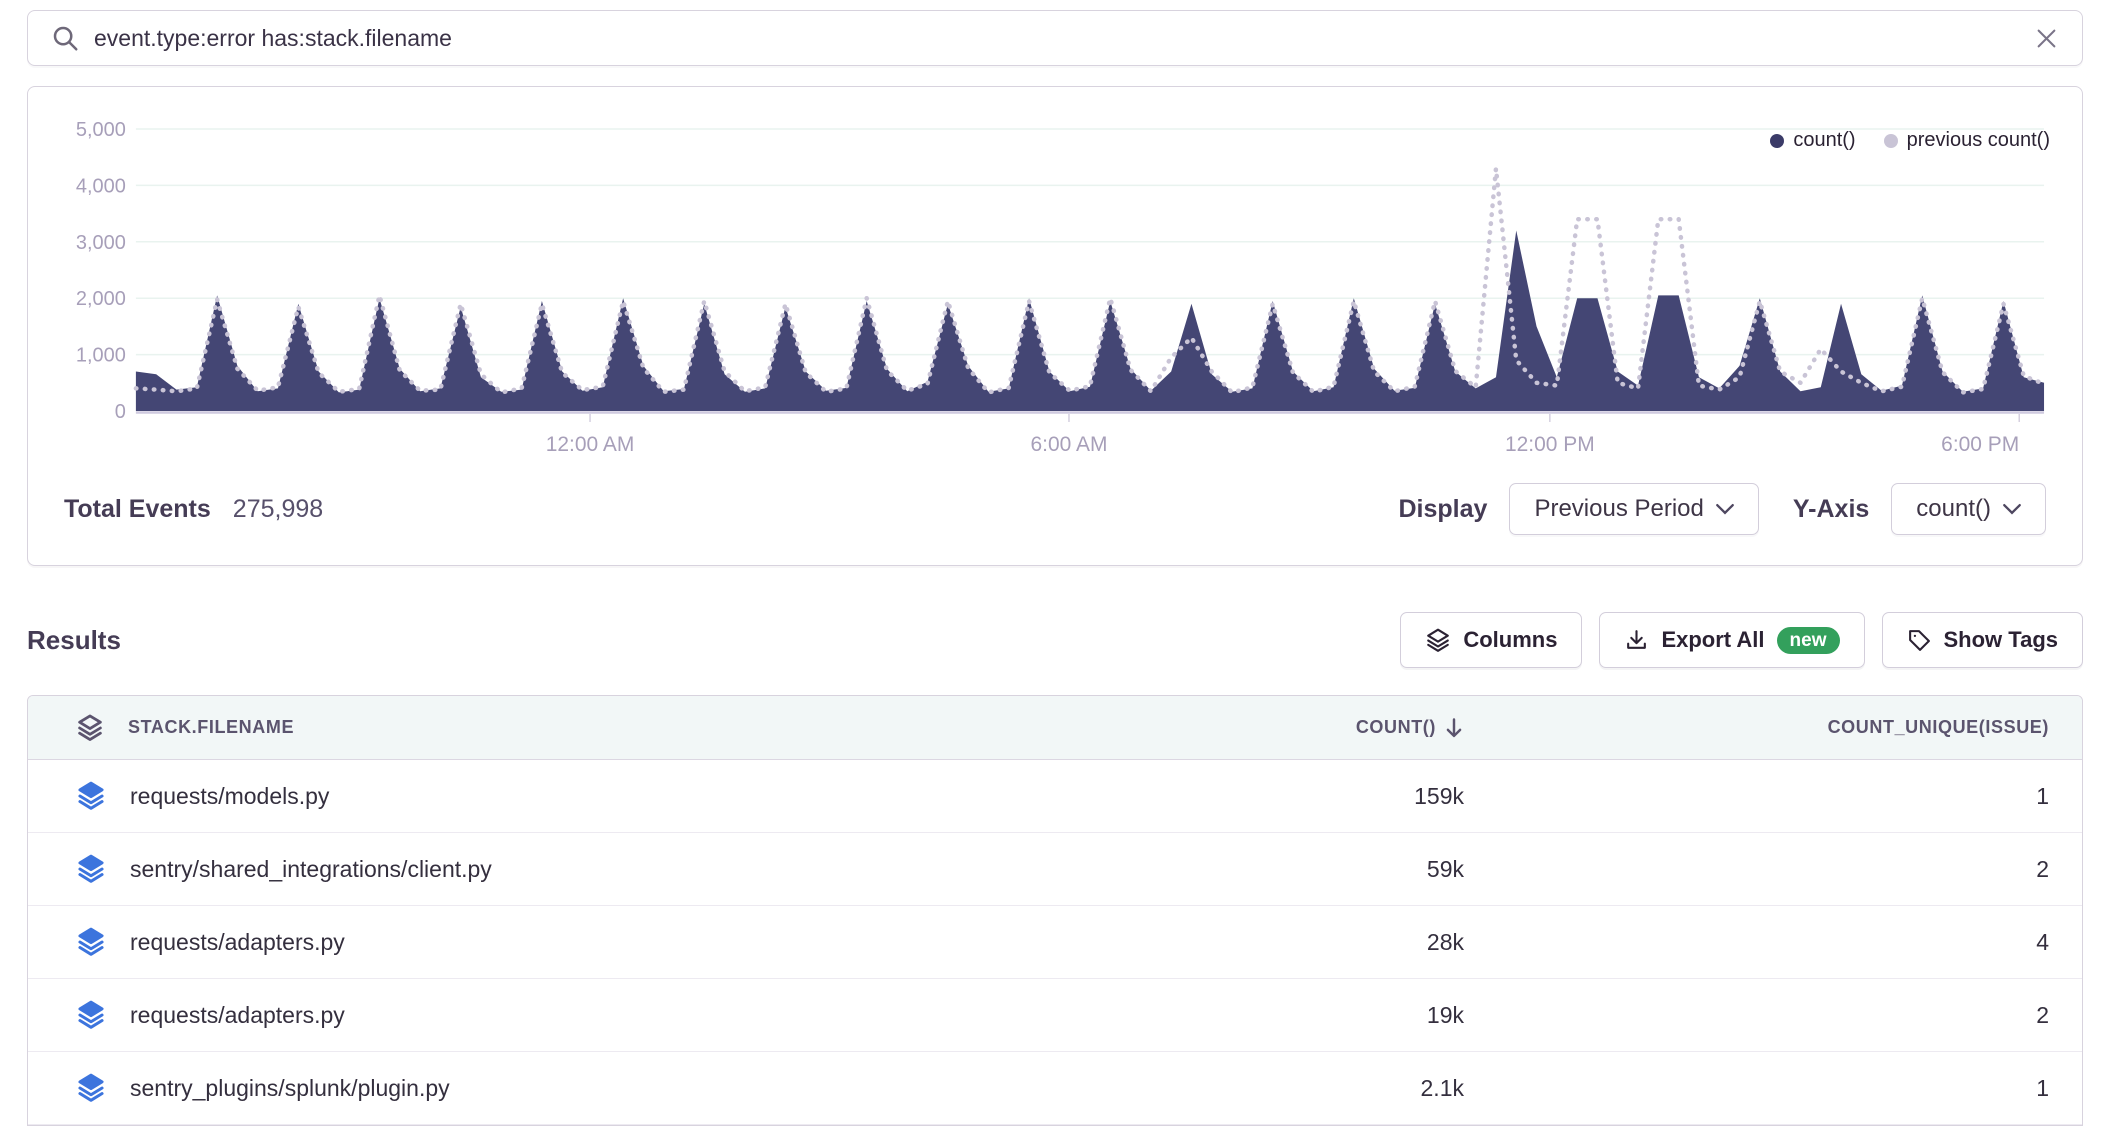  What do you see at coordinates (278, 508) in the screenshot?
I see `total-events-value: 275,998` at bounding box center [278, 508].